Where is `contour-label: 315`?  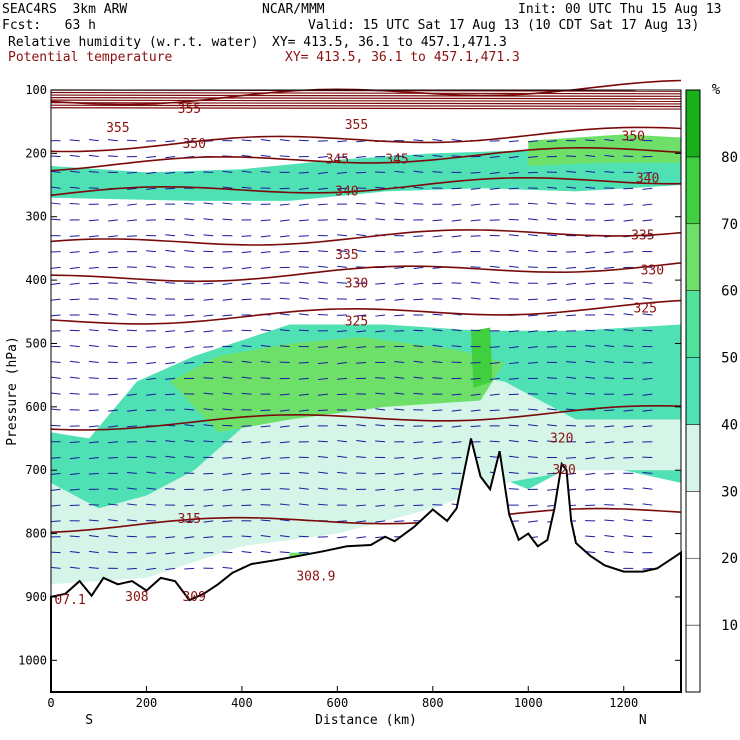
contour-label: 315 is located at coordinates (189, 519).